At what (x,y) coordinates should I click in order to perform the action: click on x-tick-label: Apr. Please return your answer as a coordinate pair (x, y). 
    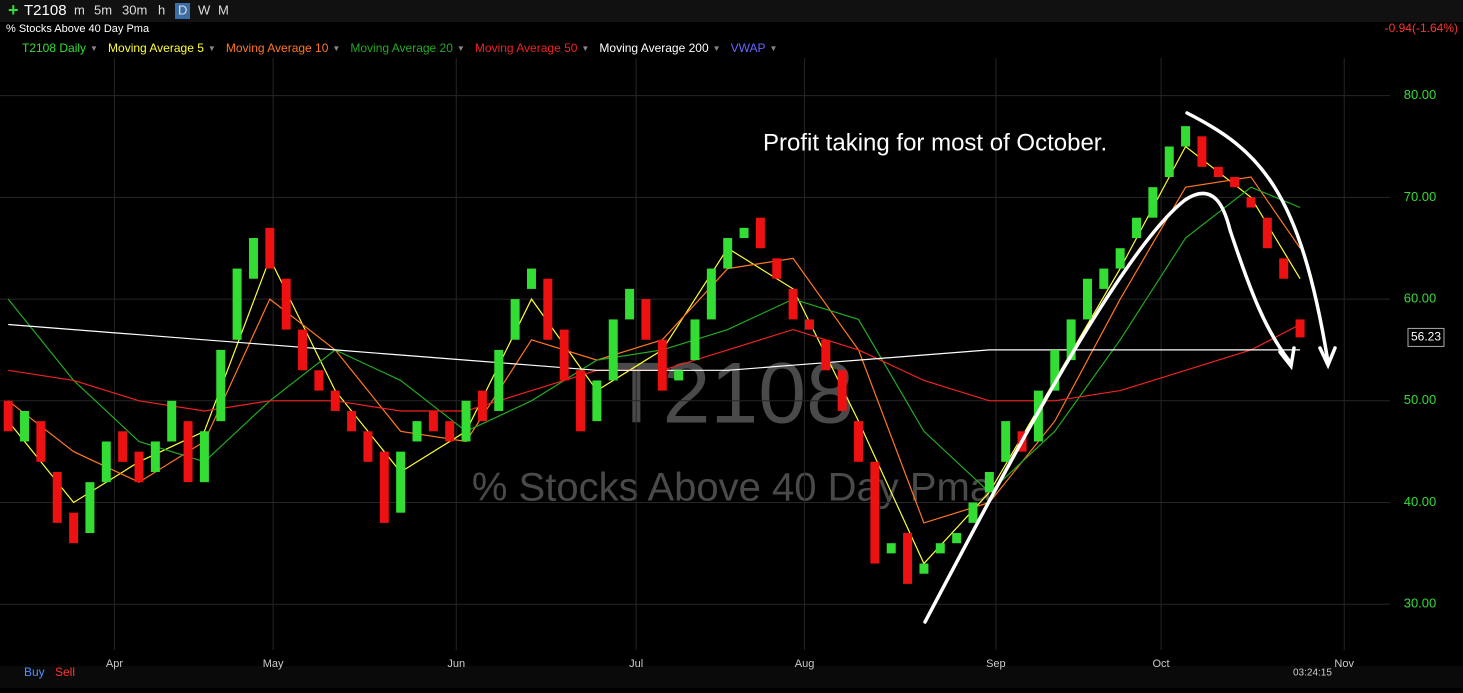
    Looking at the image, I should click on (114, 664).